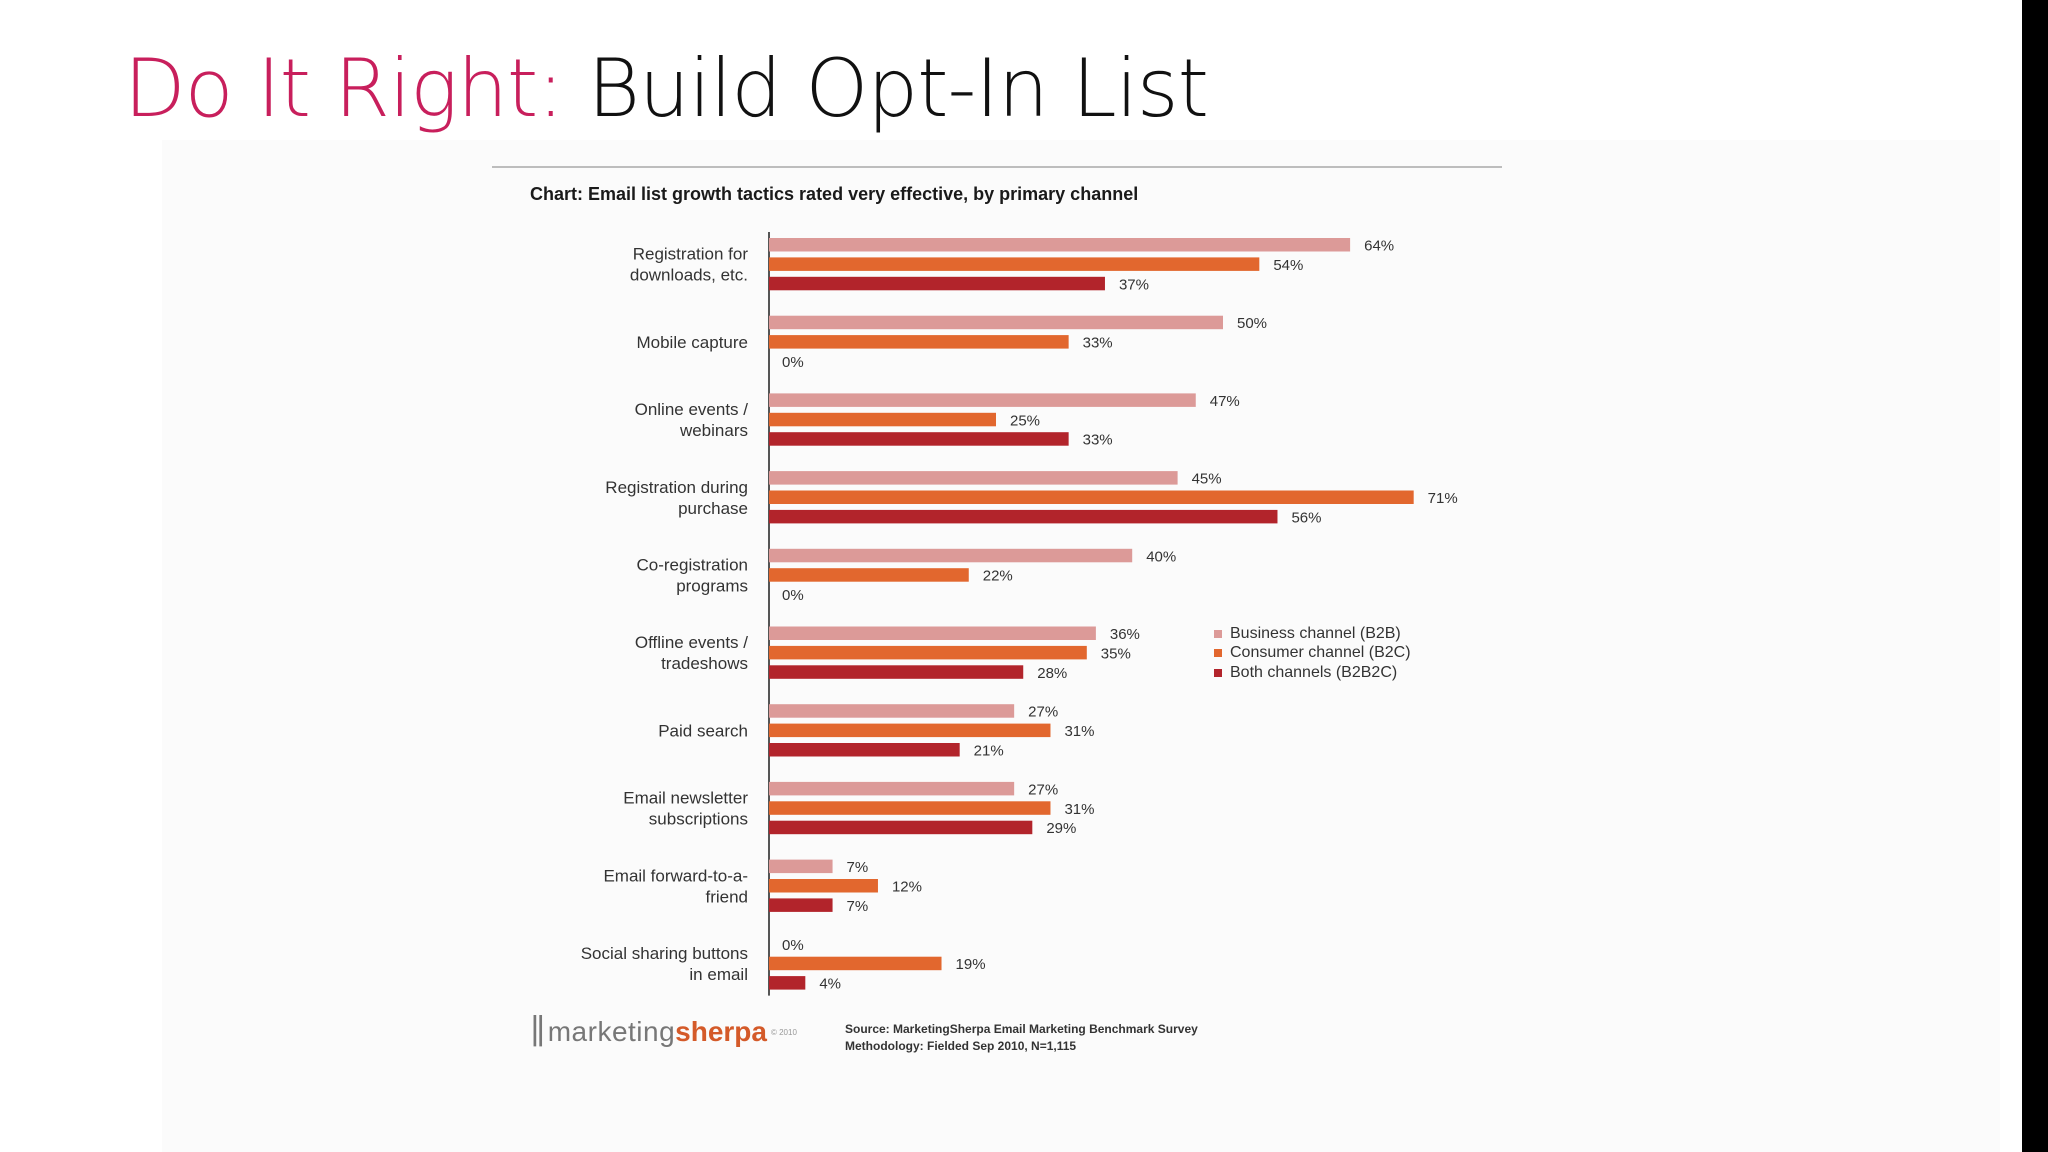 The image size is (2048, 1152). I want to click on legend-label: Consumer channel (B2C), so click(1320, 653).